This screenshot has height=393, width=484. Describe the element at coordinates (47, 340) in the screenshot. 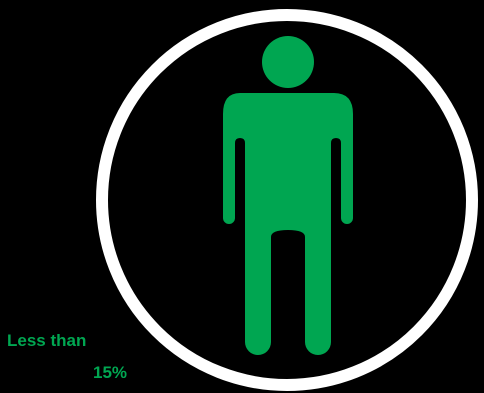

I see `caption-less-than: Less than` at that location.